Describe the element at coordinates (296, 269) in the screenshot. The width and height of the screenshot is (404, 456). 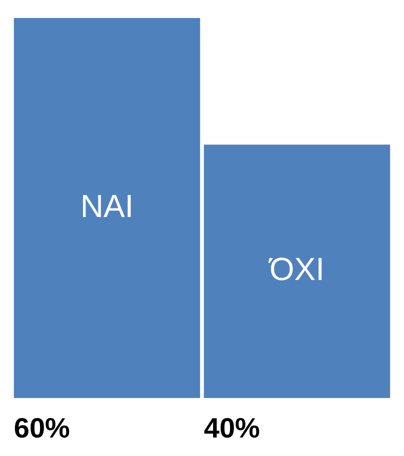
I see `x-tick-label: ΌΧΙ` at that location.